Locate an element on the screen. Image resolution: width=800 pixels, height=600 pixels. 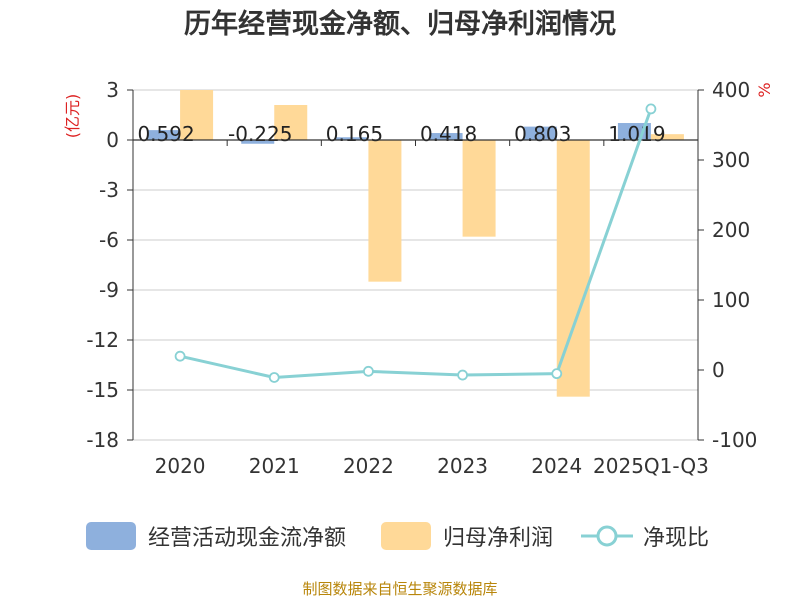
legend: 经营活动现金流净额 归母净利润 净现比 is located at coordinates (400, 536).